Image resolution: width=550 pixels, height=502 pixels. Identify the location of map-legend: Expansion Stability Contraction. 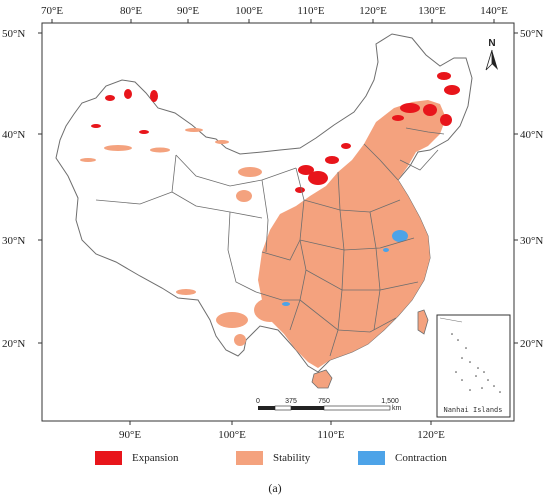
(275, 458).